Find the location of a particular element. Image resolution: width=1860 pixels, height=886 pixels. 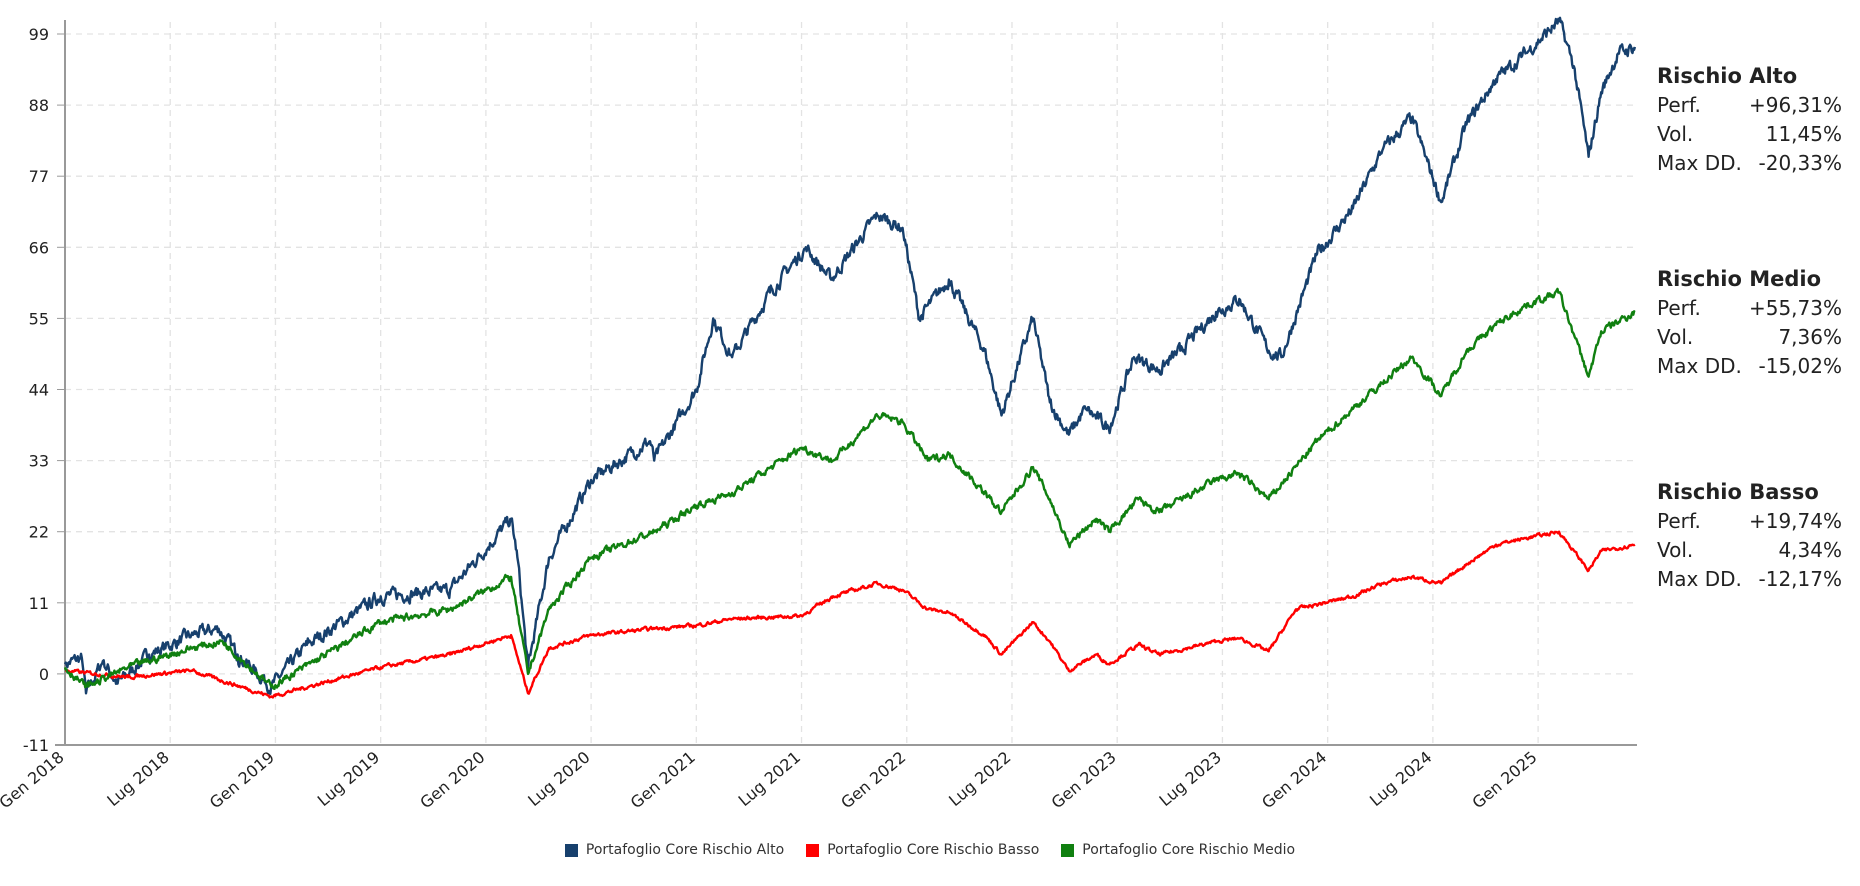

y-tick-label: 88 is located at coordinates (39, 105).